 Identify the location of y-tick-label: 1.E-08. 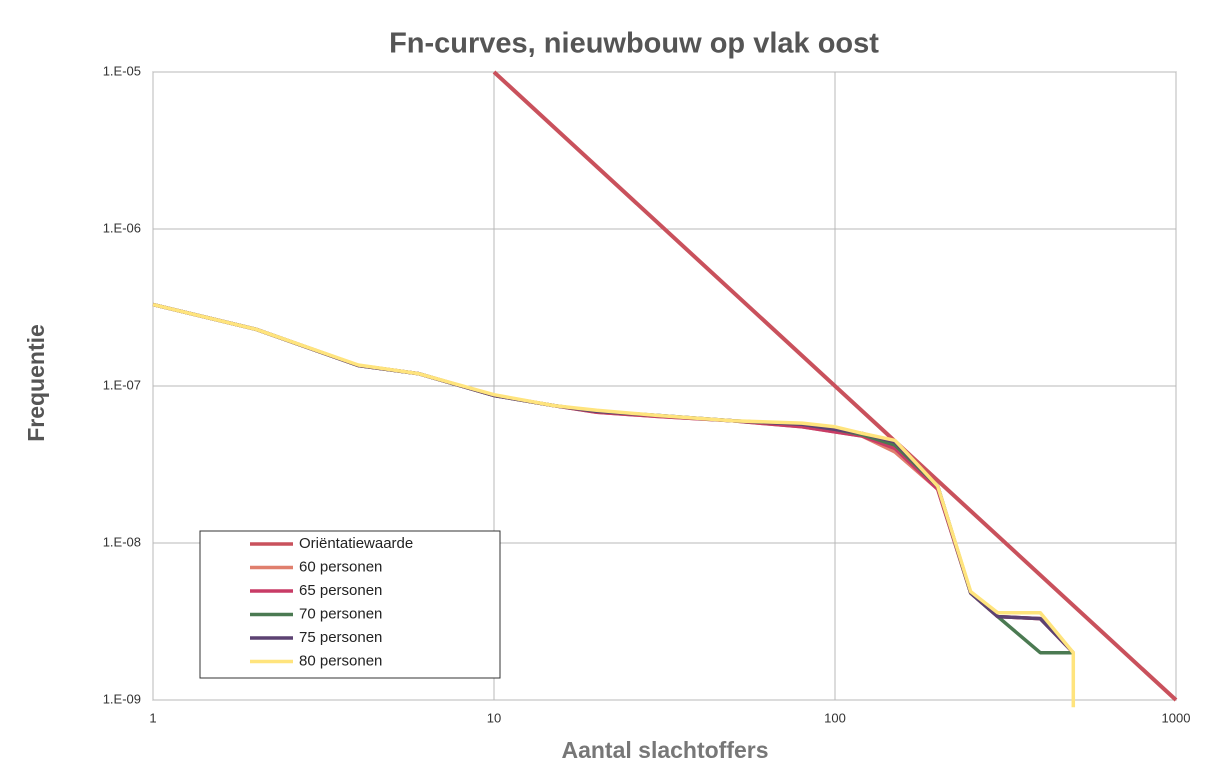
(122, 541).